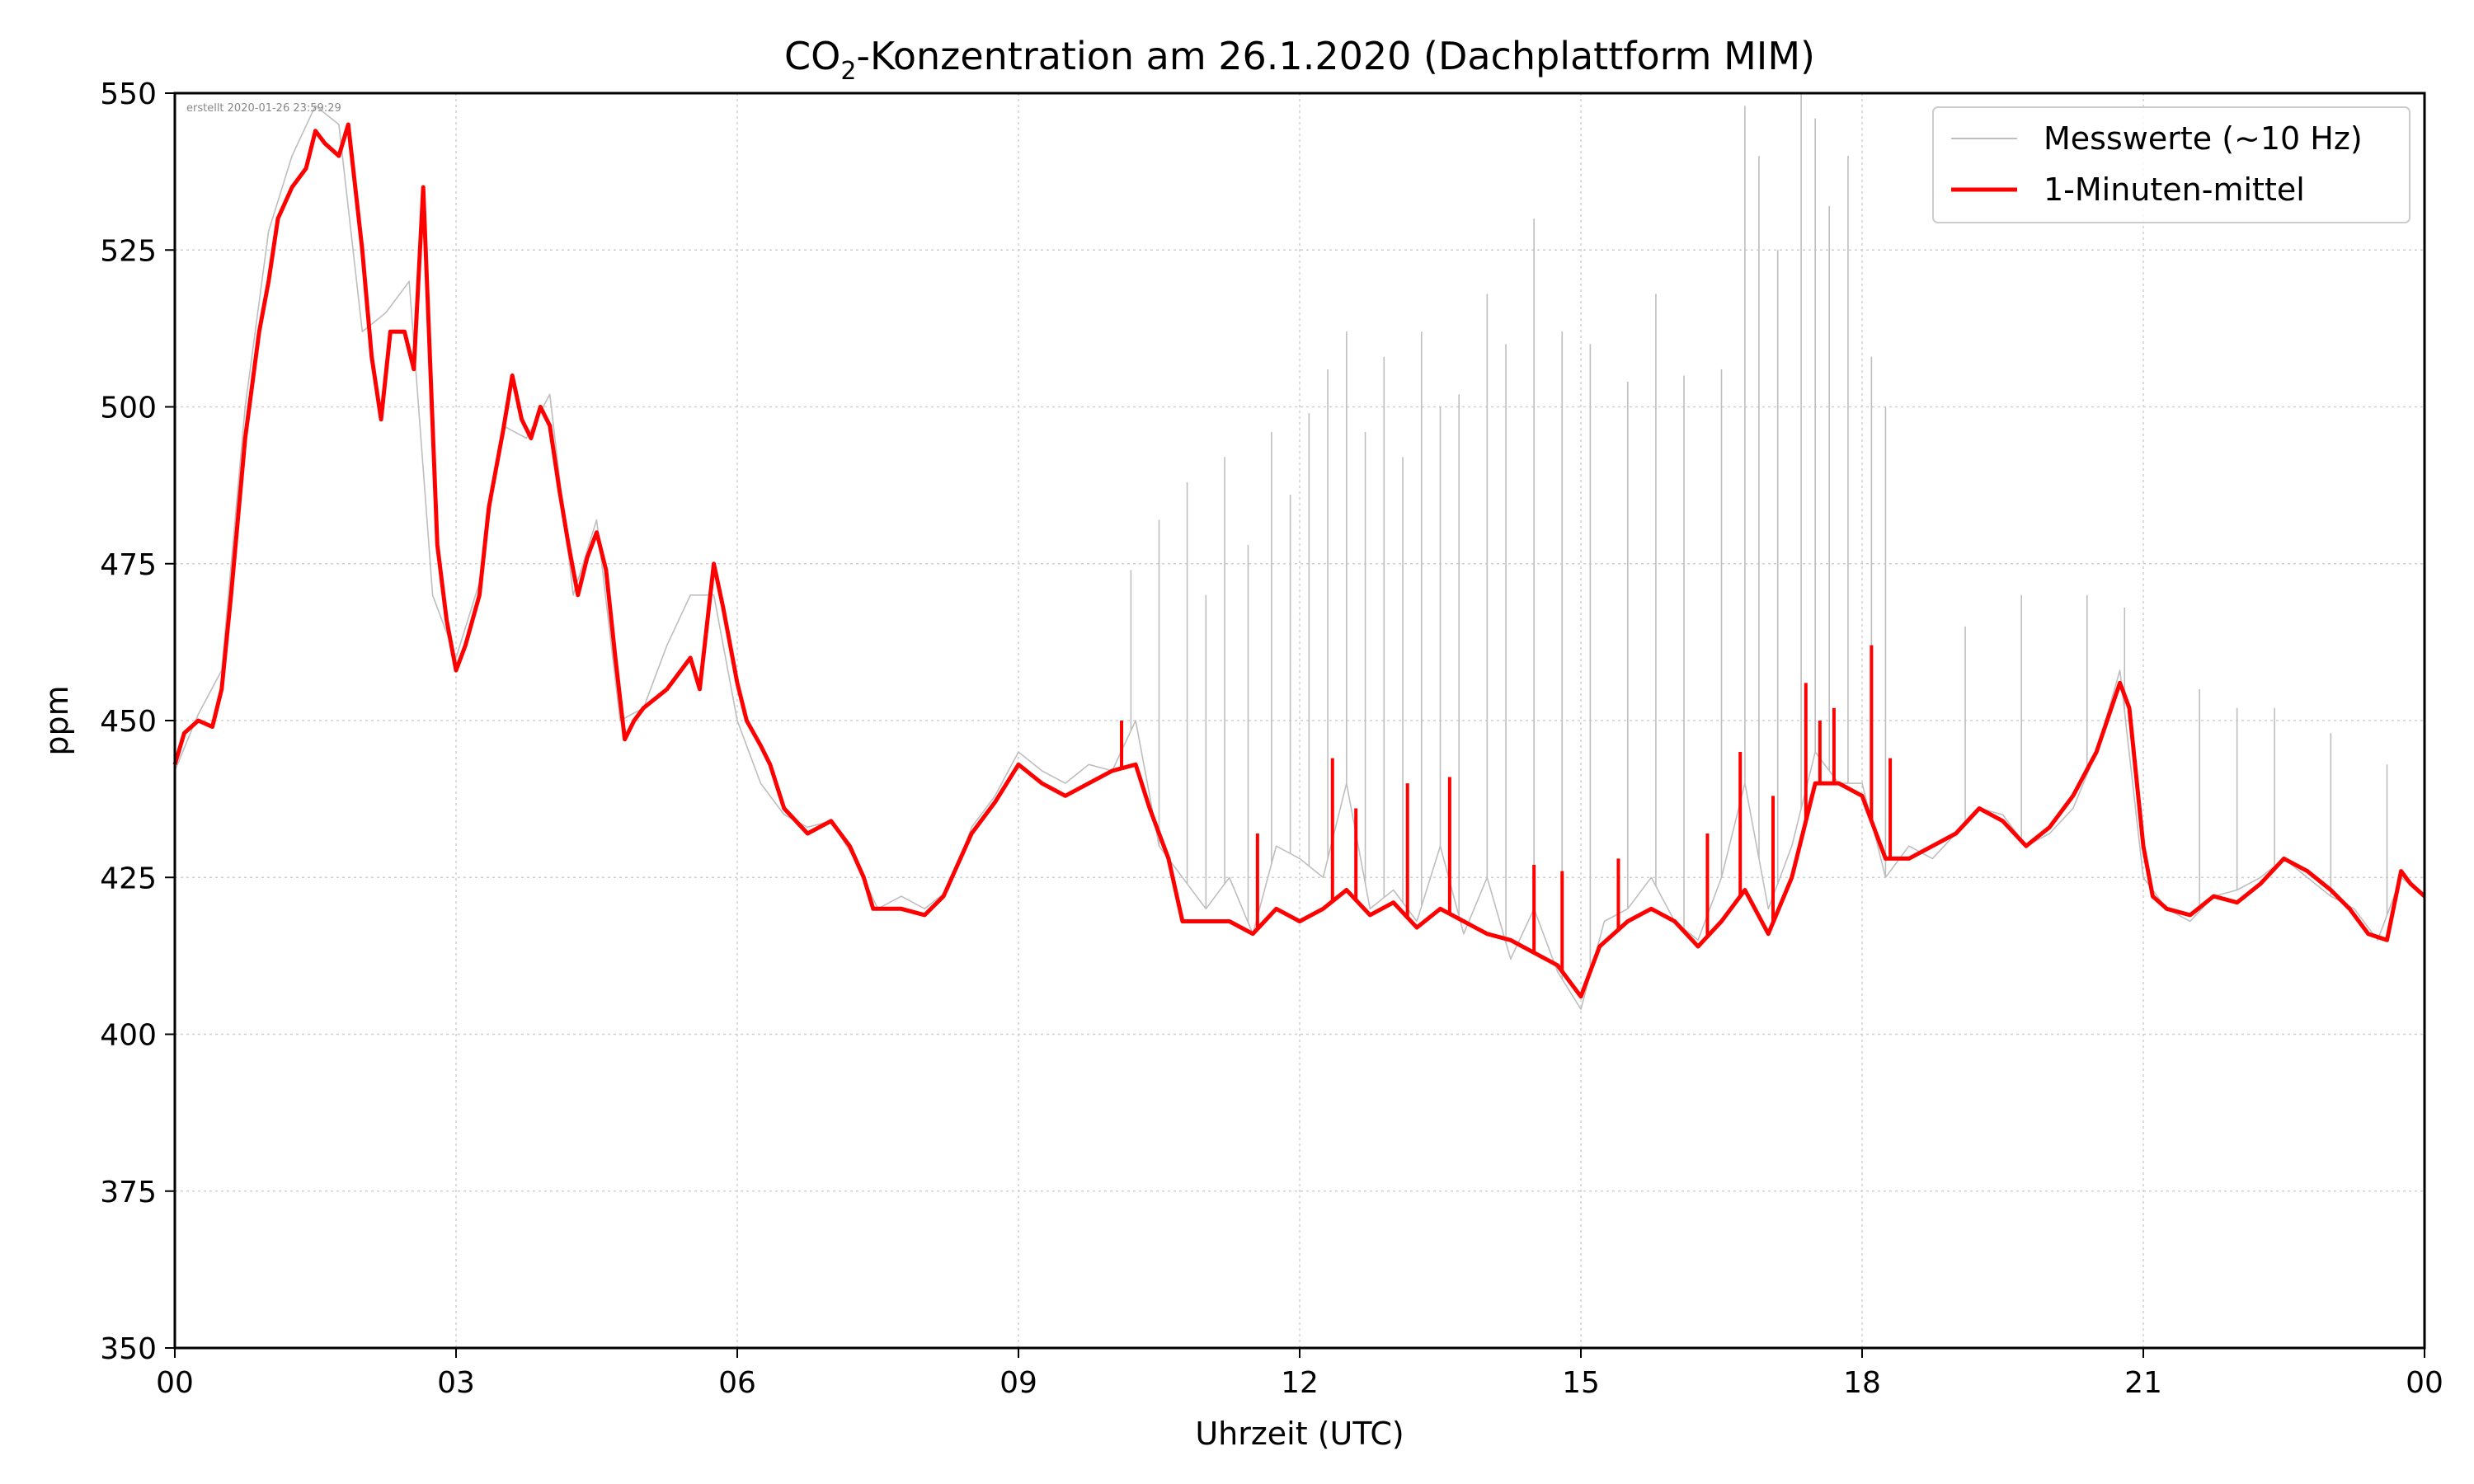 This screenshot has width=2474, height=1484. I want to click on x-tick-label: 03, so click(456, 1383).